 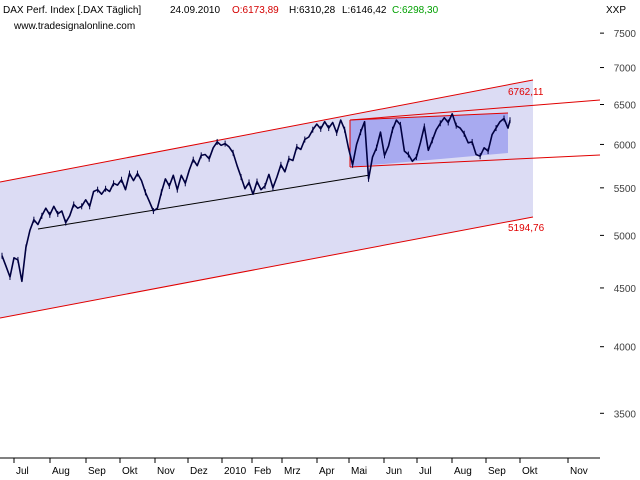 What do you see at coordinates (625, 236) in the screenshot?
I see `y-tick-label: 5000` at bounding box center [625, 236].